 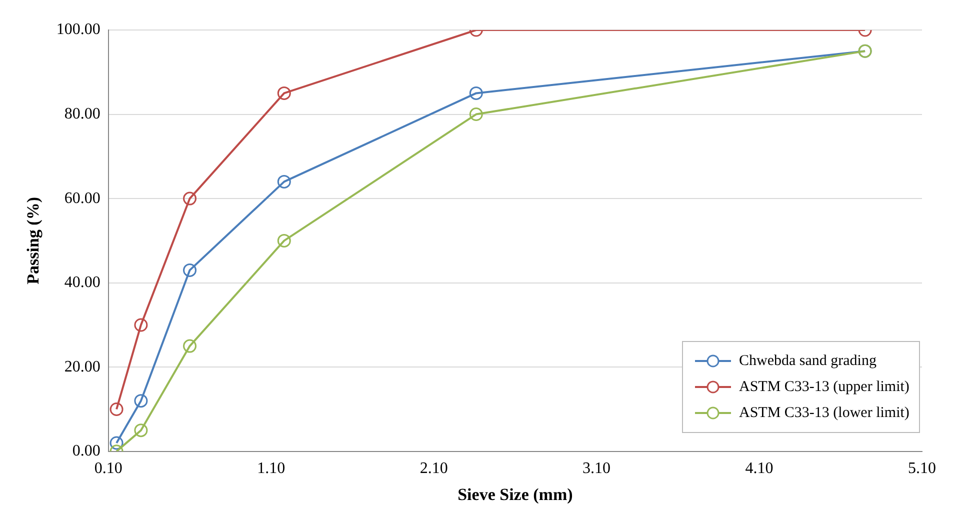 What do you see at coordinates (434, 469) in the screenshot?
I see `x-tick-label: 2.10` at bounding box center [434, 469].